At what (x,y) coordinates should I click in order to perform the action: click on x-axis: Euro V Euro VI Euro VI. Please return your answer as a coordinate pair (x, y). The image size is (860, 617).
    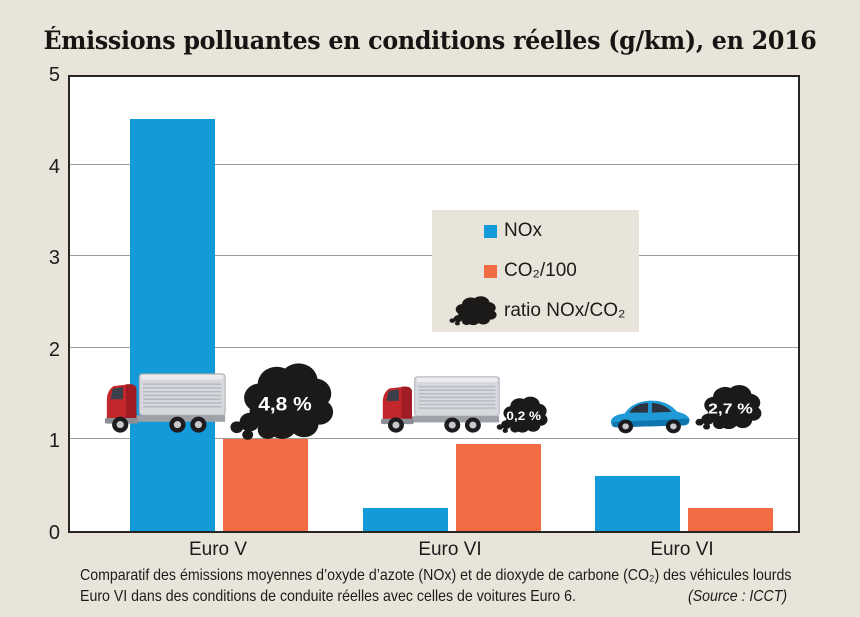
    Looking at the image, I should click on (434, 551).